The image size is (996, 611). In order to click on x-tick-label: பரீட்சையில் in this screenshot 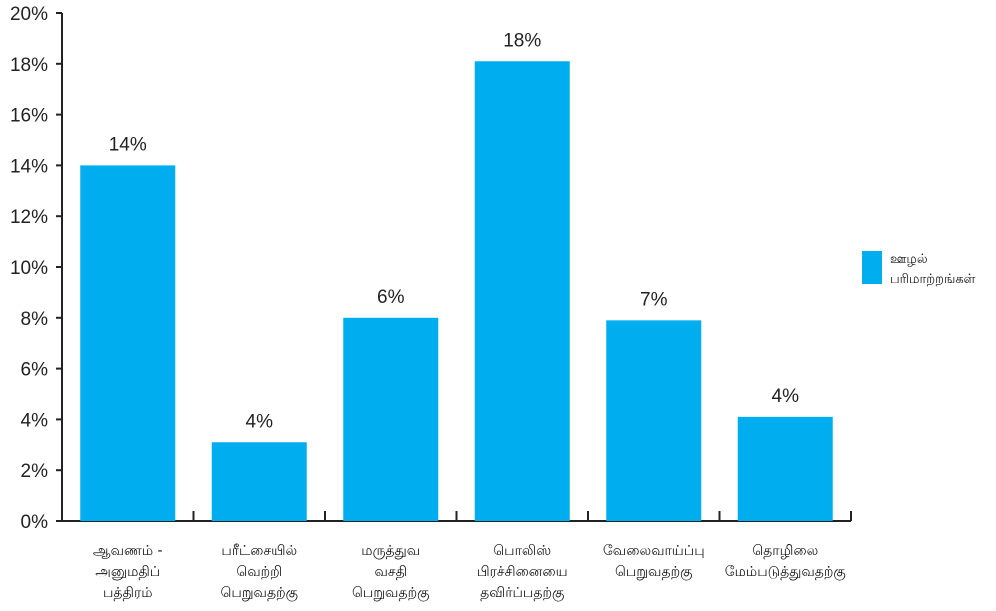, I will do `click(259, 551)`.